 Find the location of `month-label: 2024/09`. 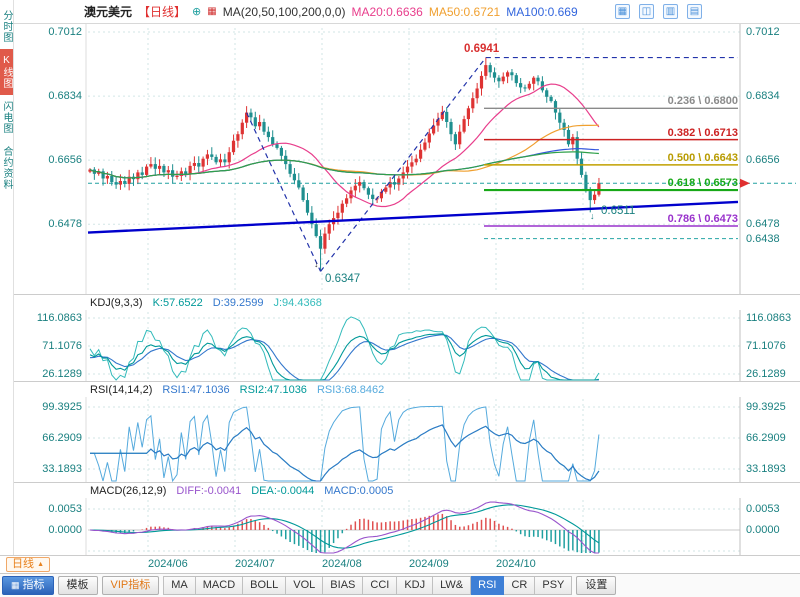

month-label: 2024/09 is located at coordinates (429, 564).